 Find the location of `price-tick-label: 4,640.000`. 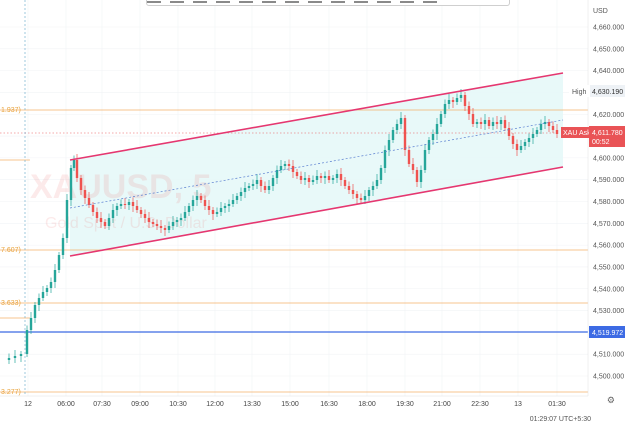

price-tick-label: 4,640.000 is located at coordinates (608, 71).